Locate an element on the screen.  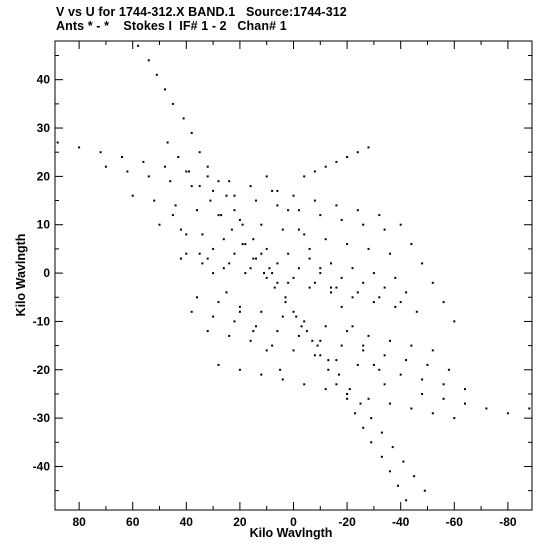
y-tick-label: -40 is located at coordinates (42, 466).